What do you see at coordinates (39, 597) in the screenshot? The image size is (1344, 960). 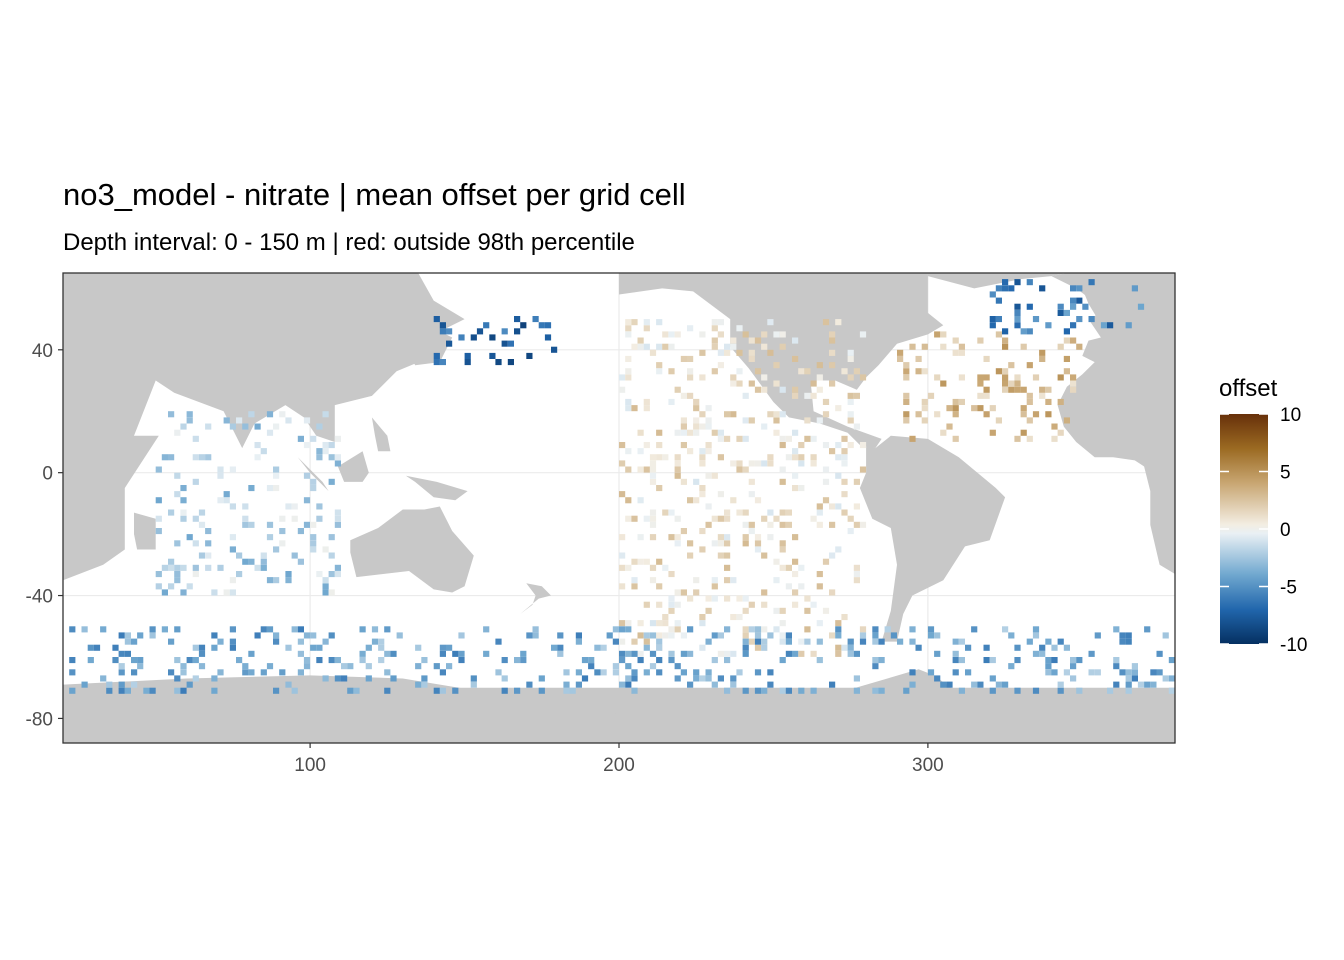 I see `y-tick-label: -40` at bounding box center [39, 597].